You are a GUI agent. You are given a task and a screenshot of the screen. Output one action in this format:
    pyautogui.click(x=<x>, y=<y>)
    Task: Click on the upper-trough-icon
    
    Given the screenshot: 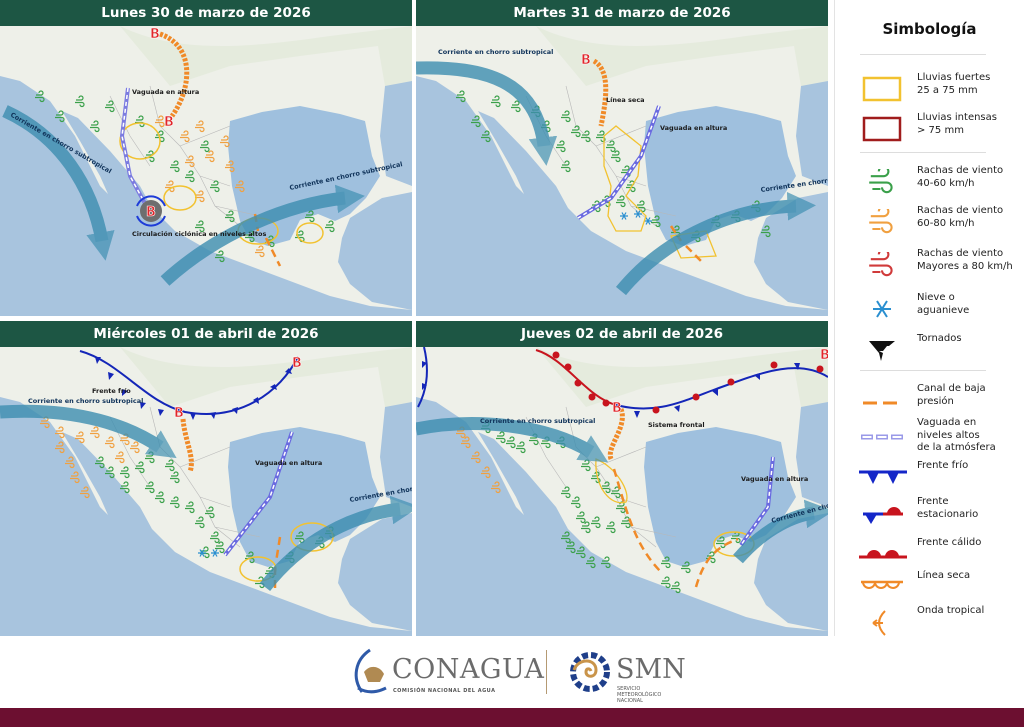 What is the action you would take?
    pyautogui.click(x=882, y=437)
    